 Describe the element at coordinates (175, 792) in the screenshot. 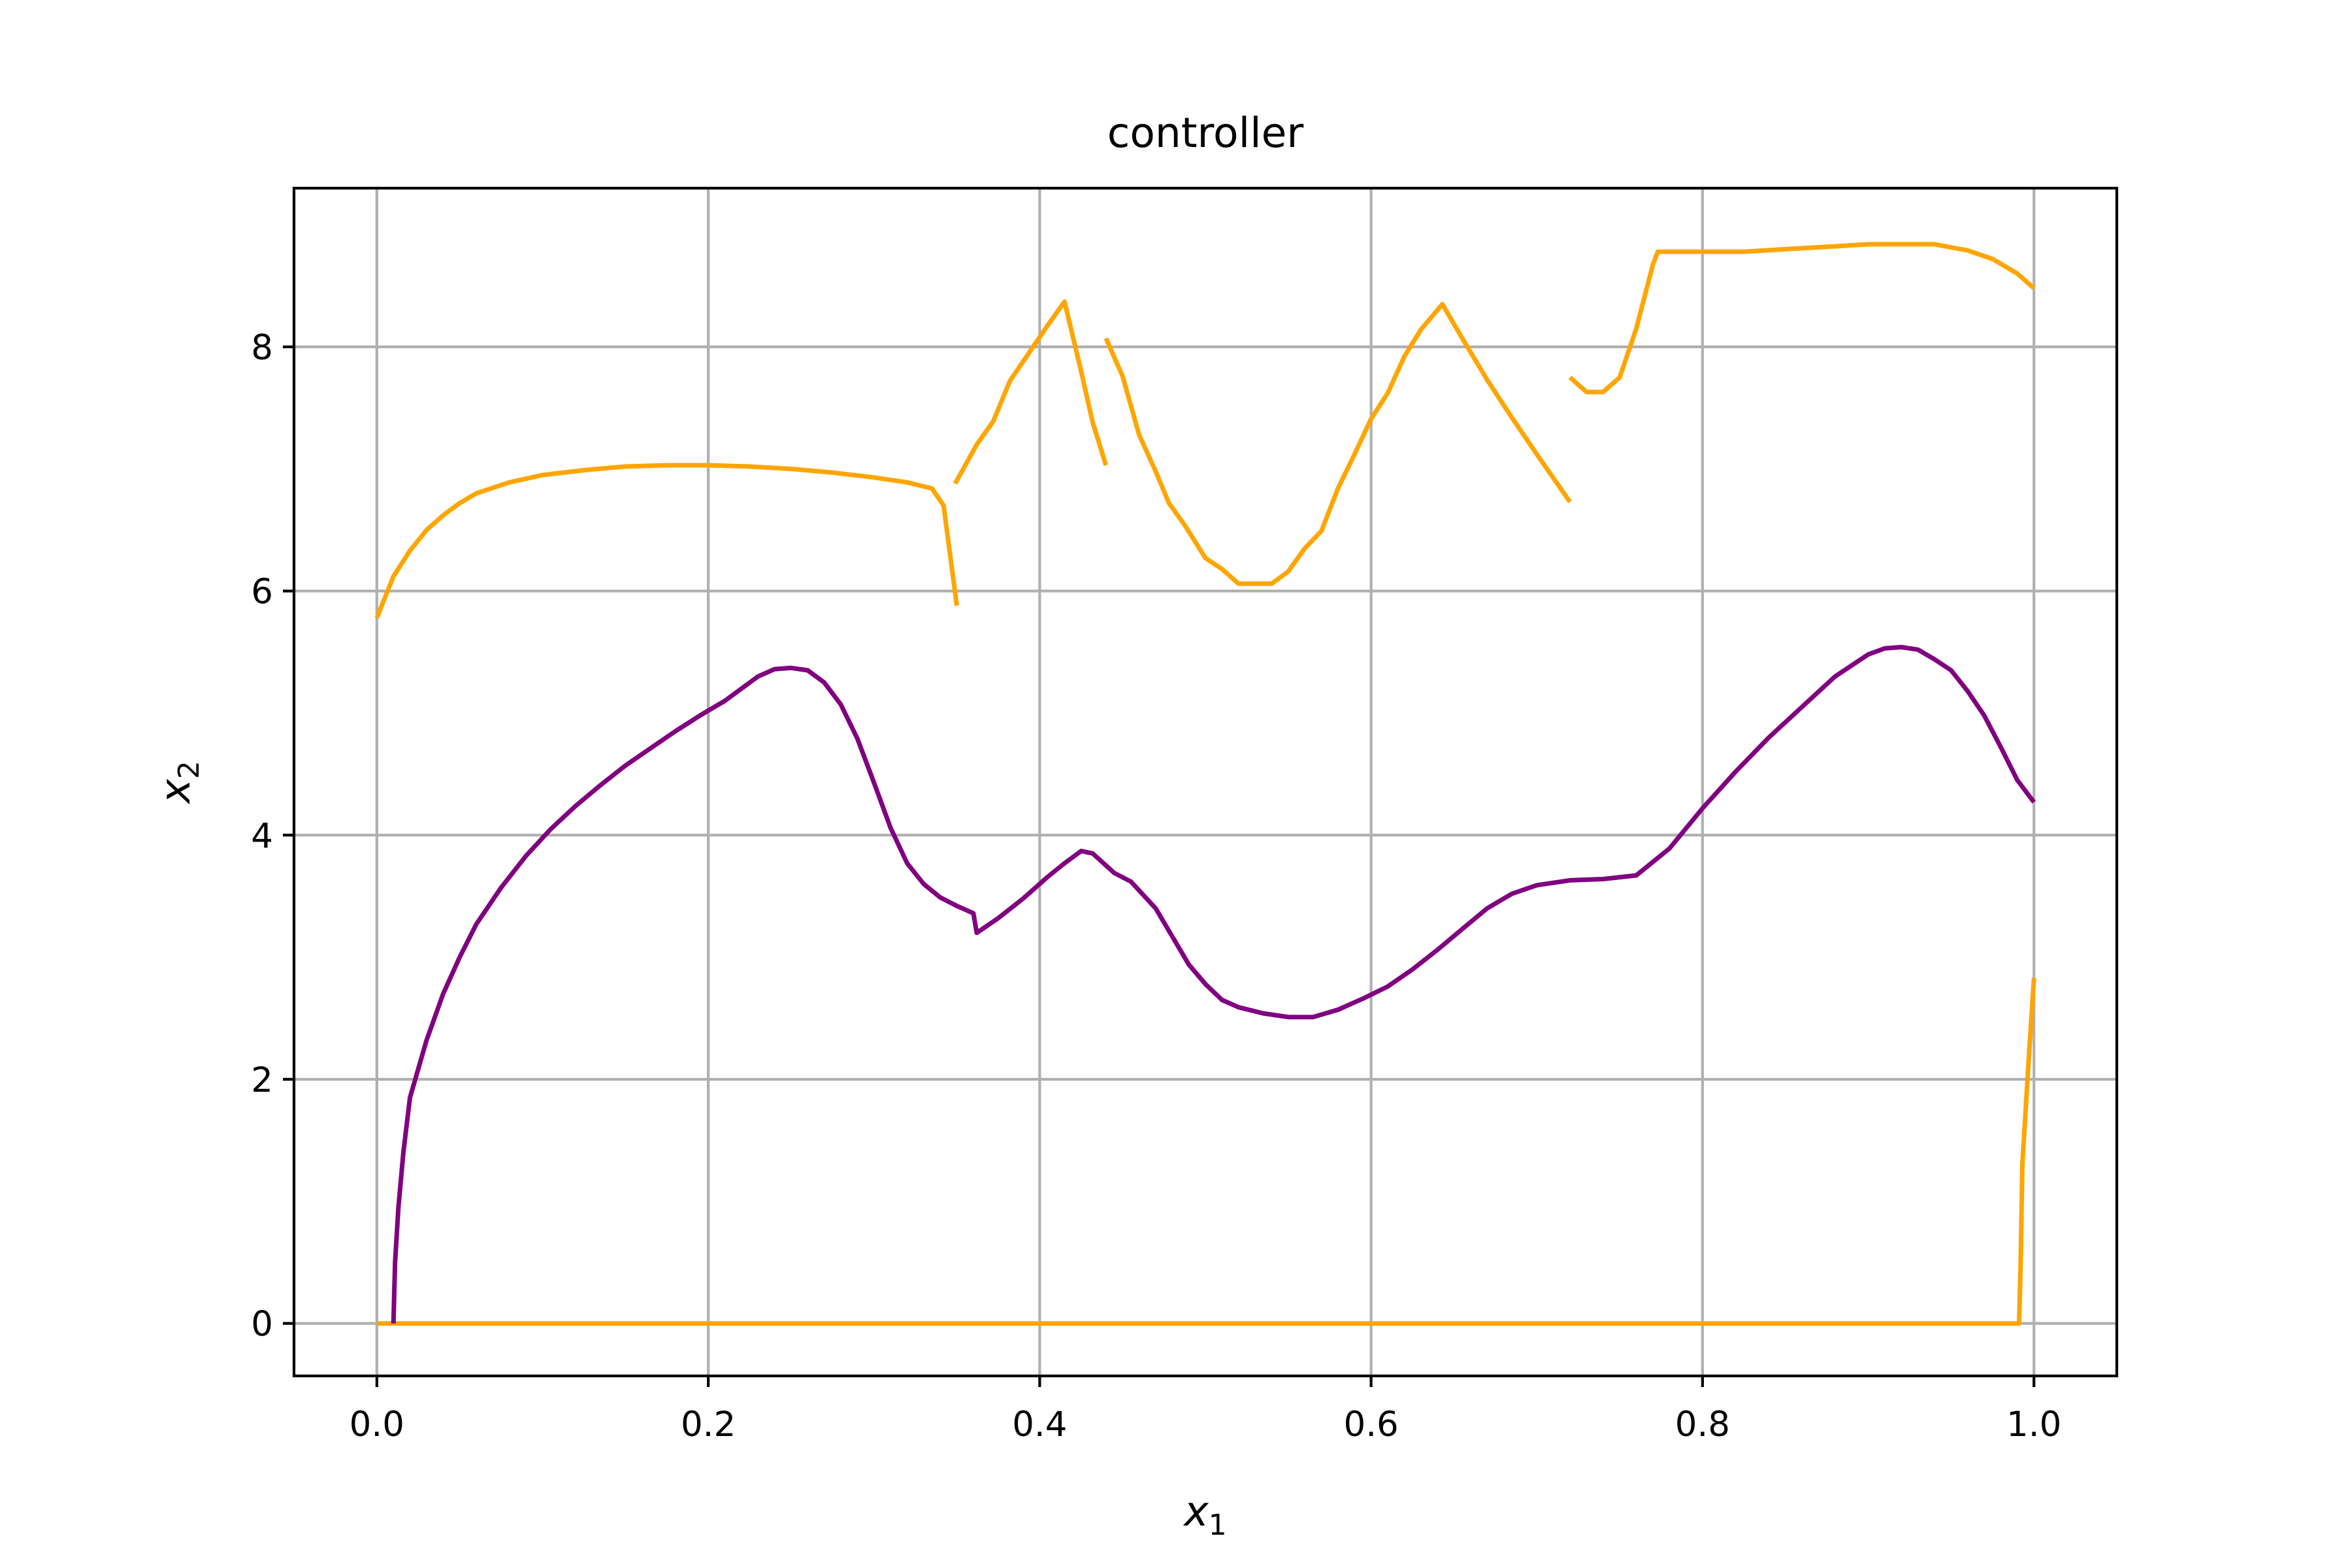

I see `y-axis-label-base: x` at that location.